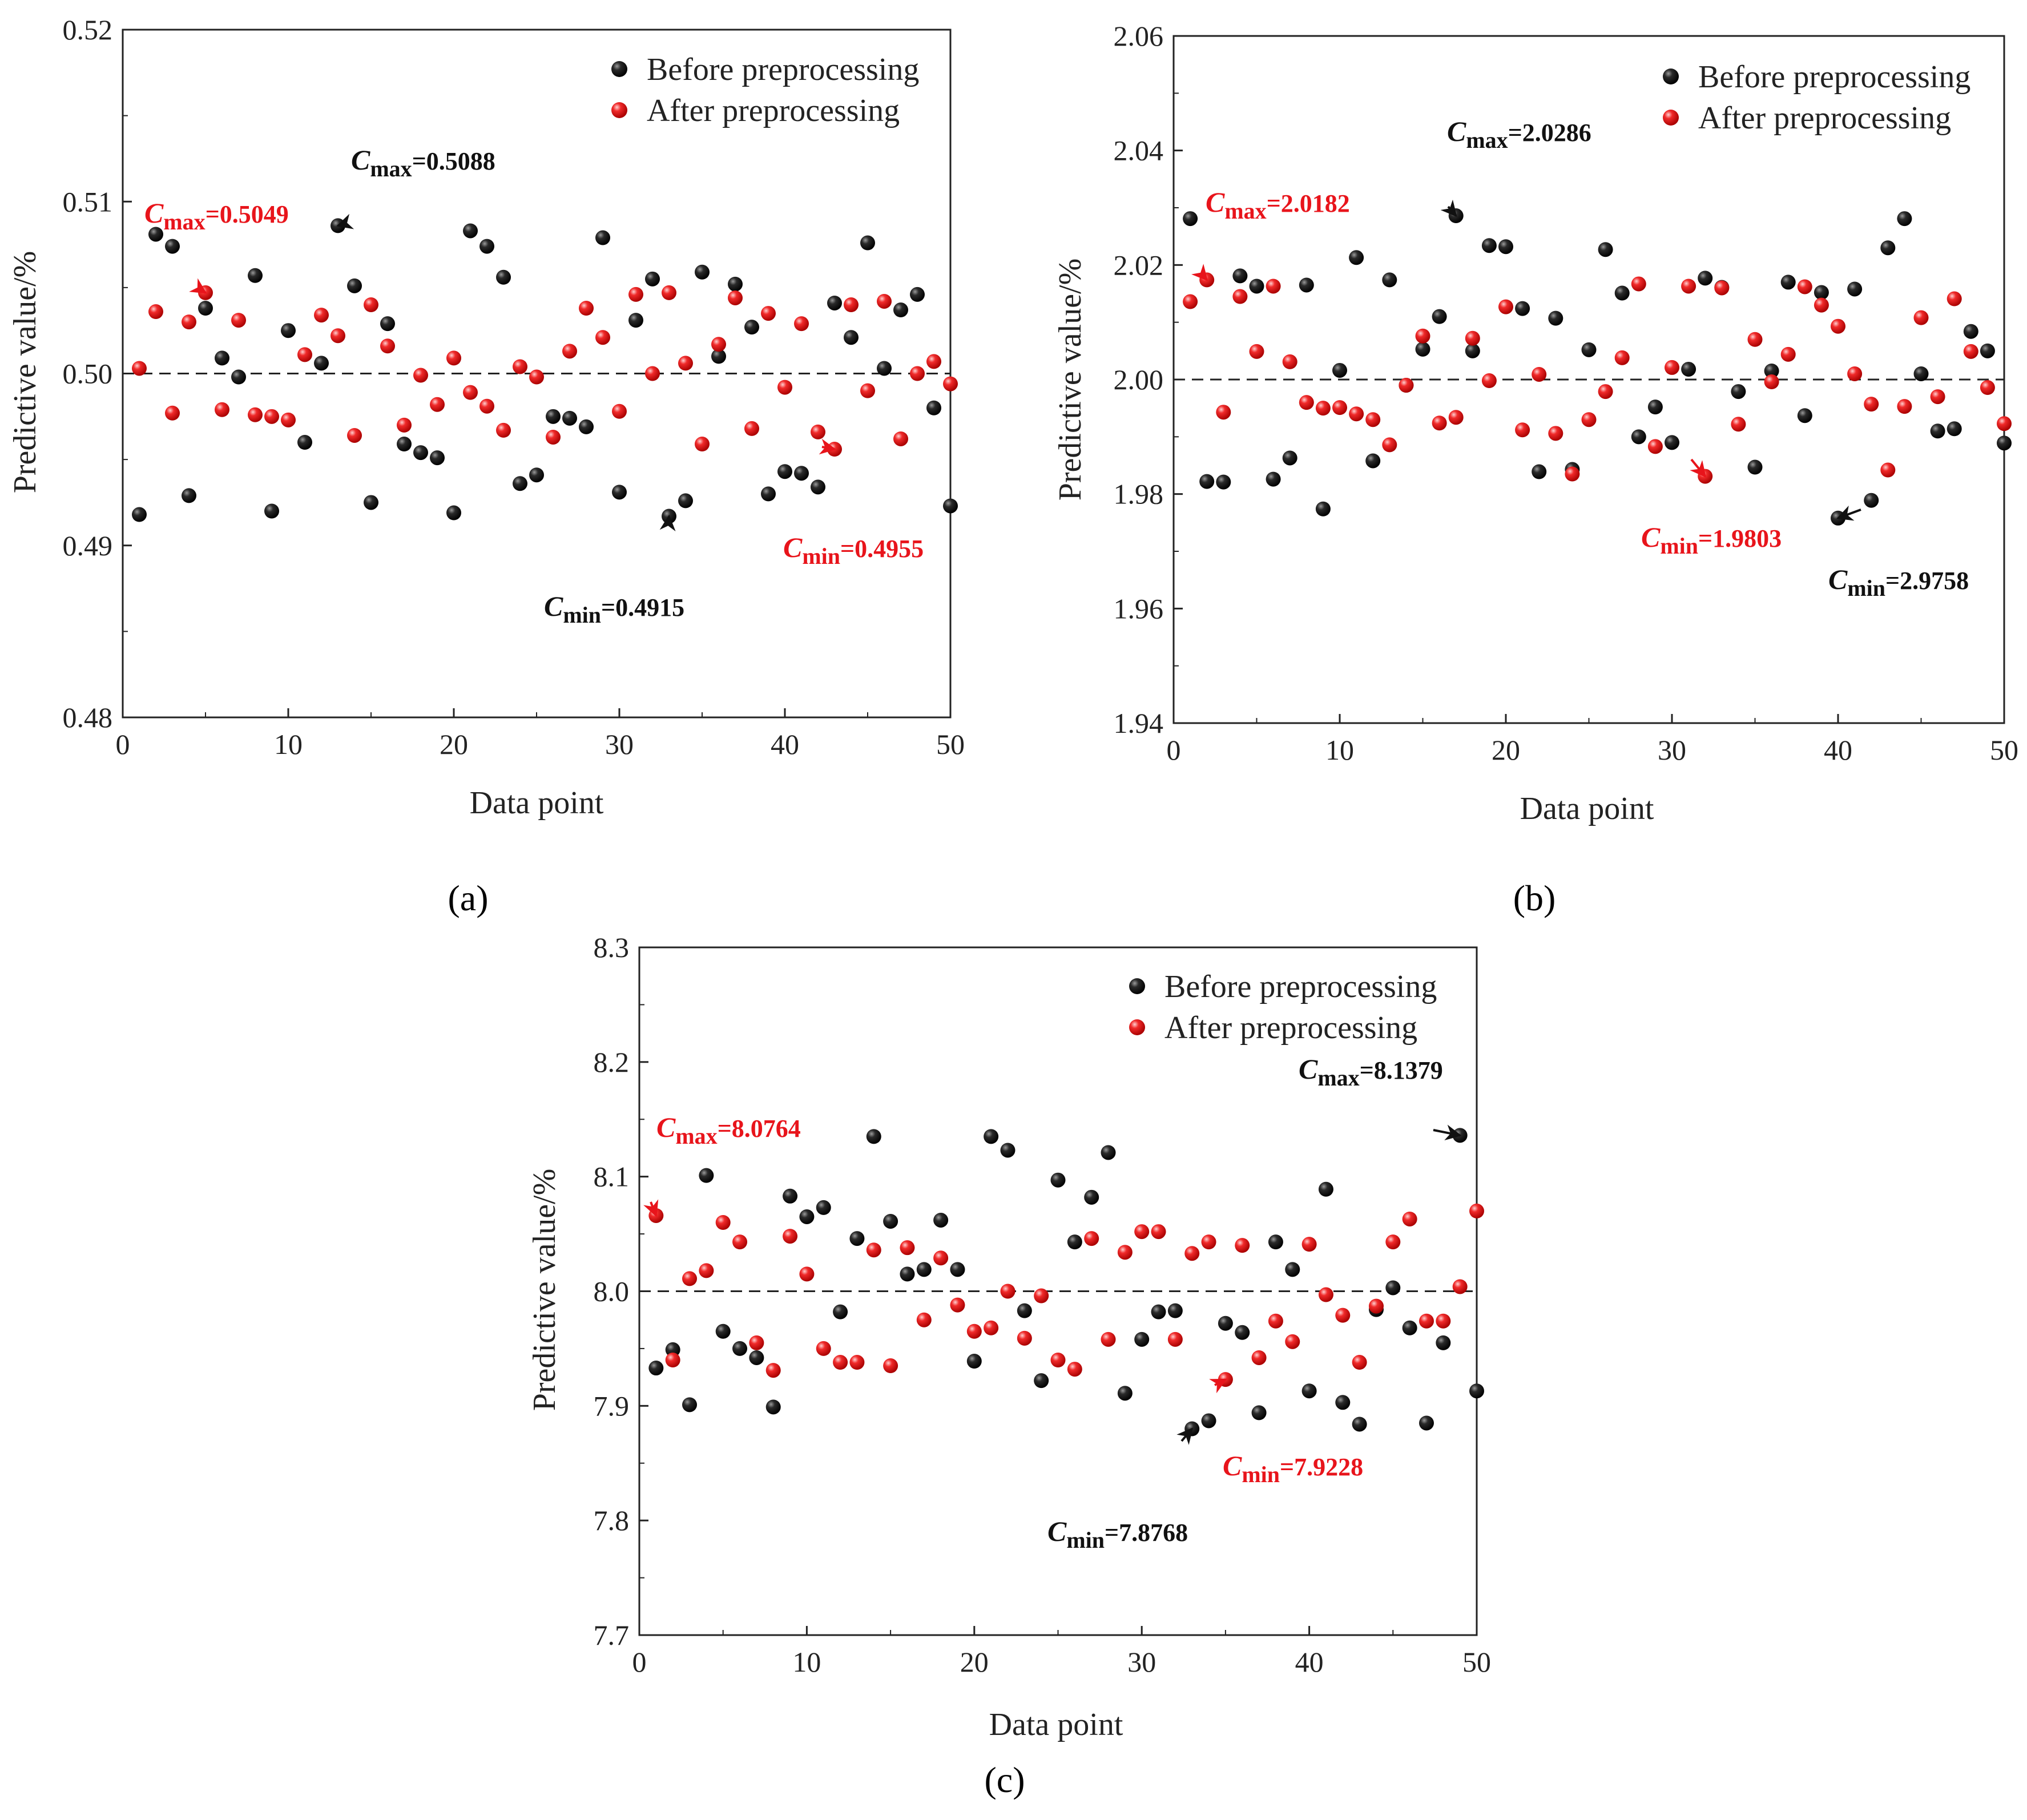 This screenshot has height=1820, width=2027. I want to click on annotation-label: Cmin=7.9228, so click(1293, 1468).